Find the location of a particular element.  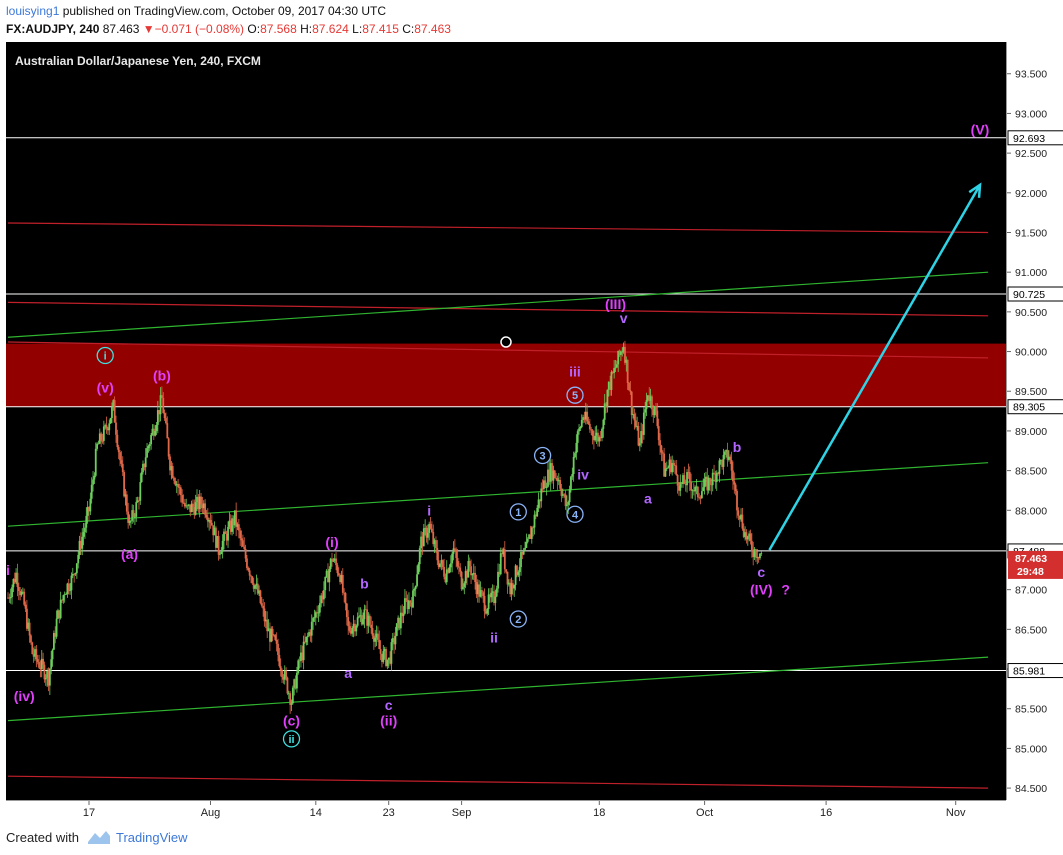

tradingview-logo-icon is located at coordinates (99, 837).